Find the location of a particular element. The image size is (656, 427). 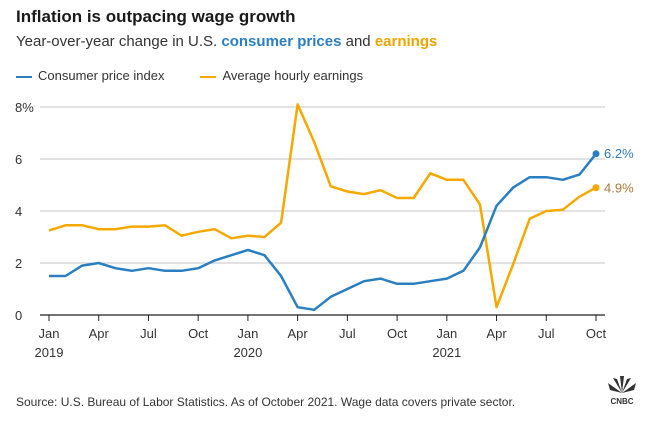

y-tick-label: 4 is located at coordinates (18, 211).